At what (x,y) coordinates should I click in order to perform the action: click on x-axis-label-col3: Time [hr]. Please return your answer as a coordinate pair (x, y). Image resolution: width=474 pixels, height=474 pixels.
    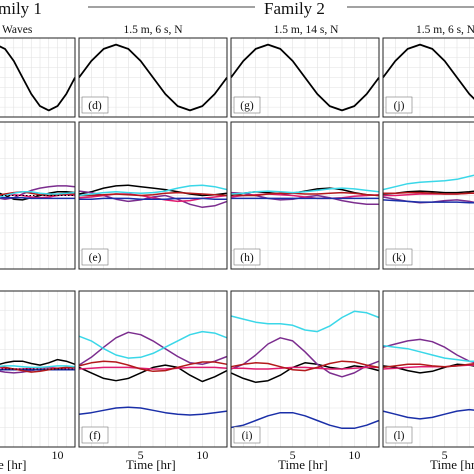
    Looking at the image, I should click on (452, 464).